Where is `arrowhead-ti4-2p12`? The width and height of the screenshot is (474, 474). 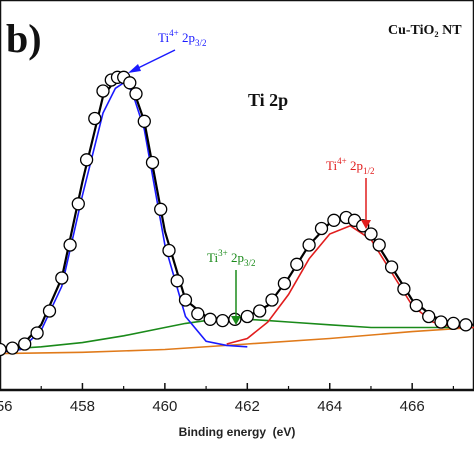
arrowhead-ti4-2p12 is located at coordinates (366, 224).